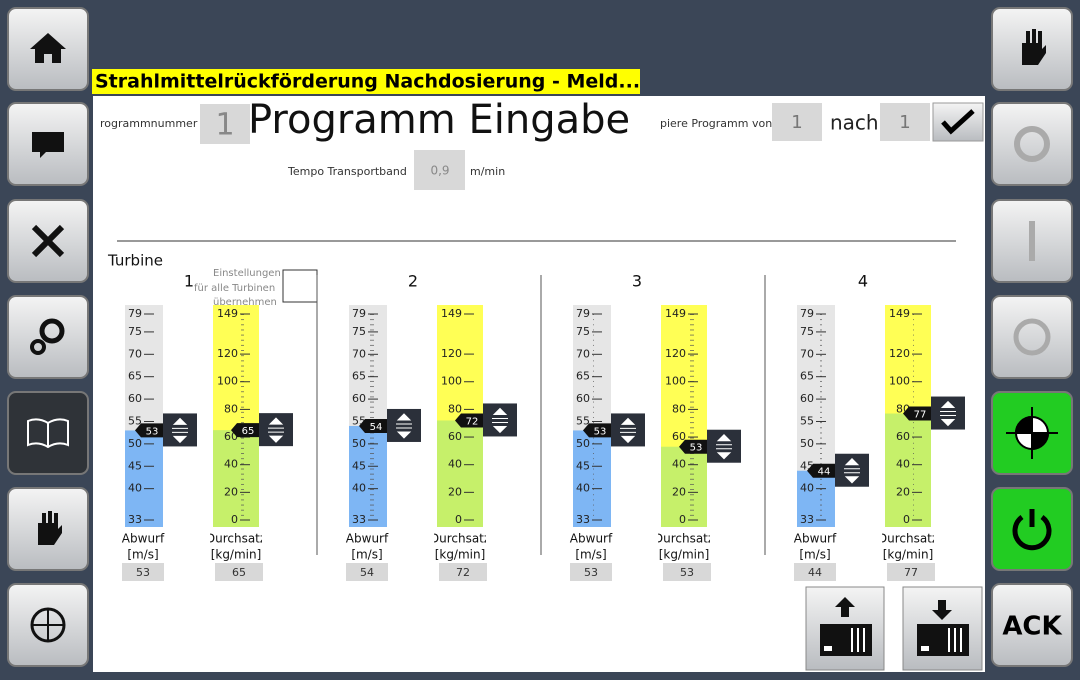  What do you see at coordinates (942, 628) in the screenshot?
I see `download-button` at bounding box center [942, 628].